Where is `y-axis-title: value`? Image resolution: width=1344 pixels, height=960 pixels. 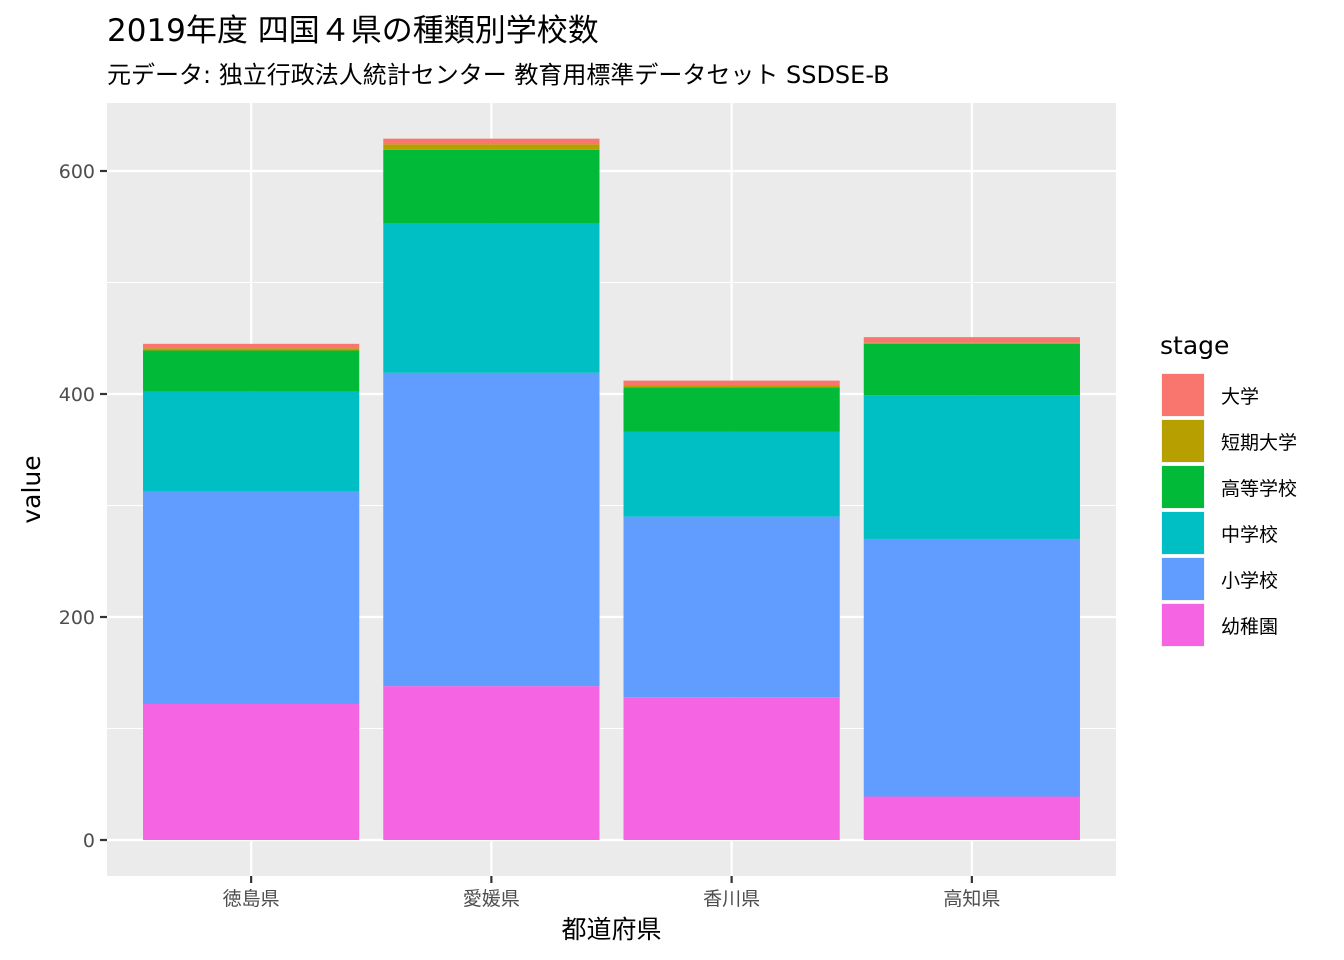
y-axis-title: value is located at coordinates (31, 489).